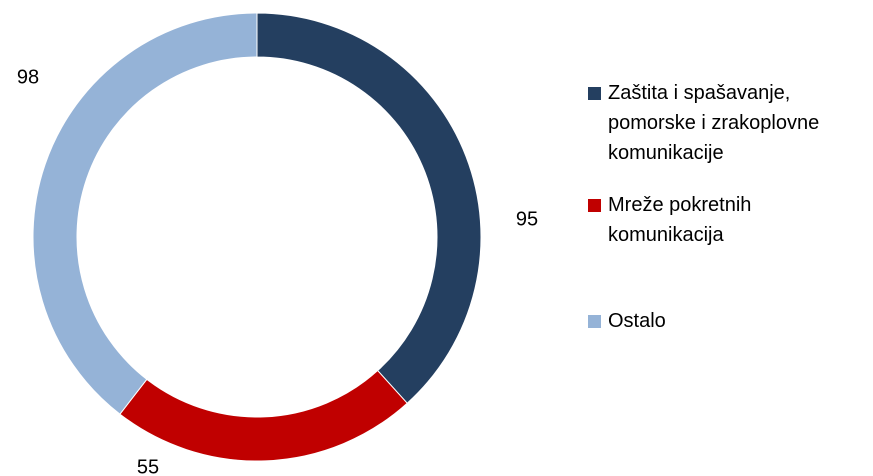 This screenshot has height=476, width=873. What do you see at coordinates (28, 77) in the screenshot?
I see `data-label: 98` at bounding box center [28, 77].